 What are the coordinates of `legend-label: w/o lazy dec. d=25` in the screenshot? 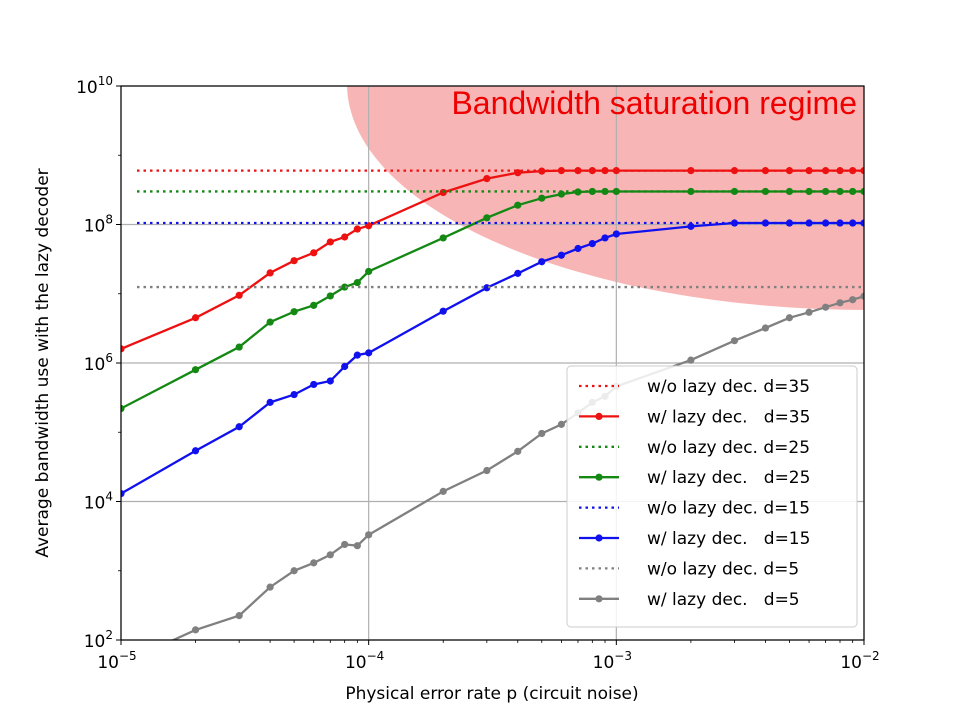 It's located at (728, 448).